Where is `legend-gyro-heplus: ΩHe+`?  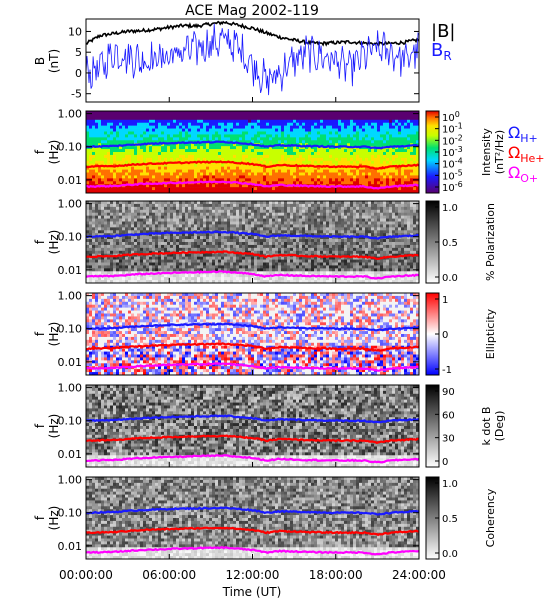
legend-gyro-heplus: ΩHe+ is located at coordinates (526, 154).